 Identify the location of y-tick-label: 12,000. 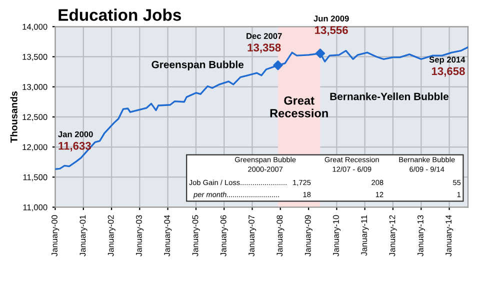
(35, 148).